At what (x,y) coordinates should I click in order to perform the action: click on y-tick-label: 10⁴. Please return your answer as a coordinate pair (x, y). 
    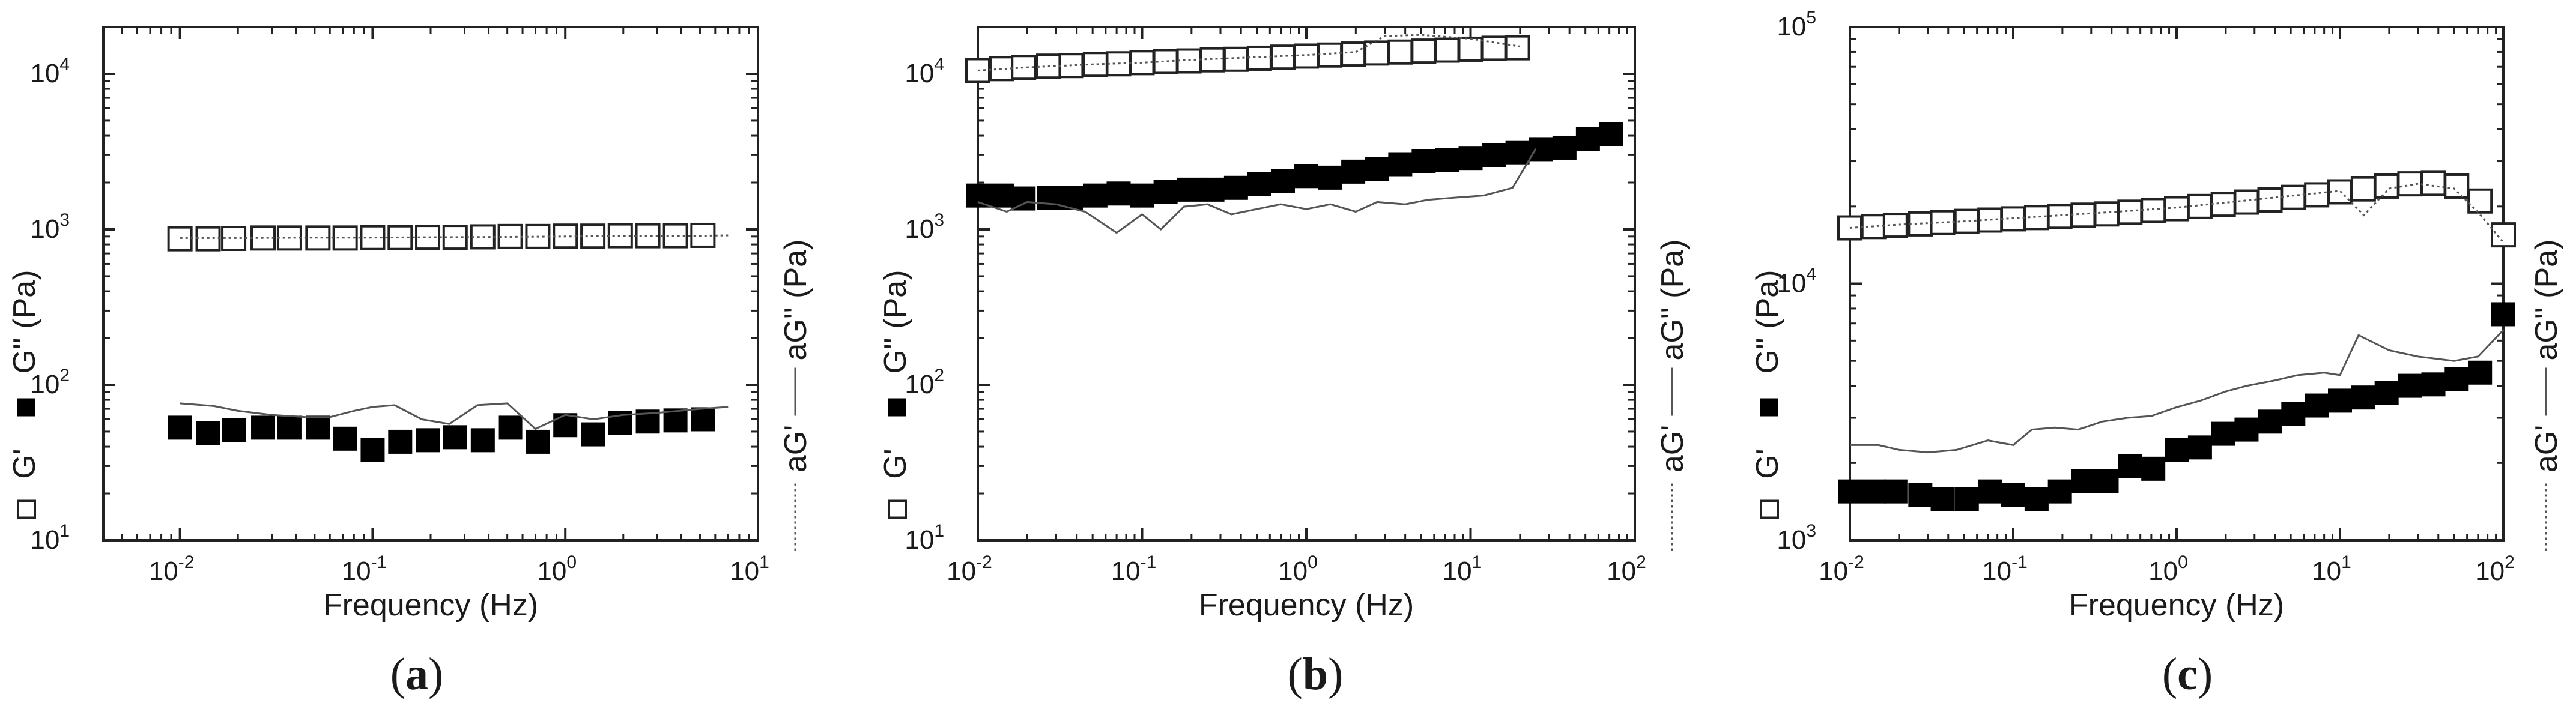
    Looking at the image, I should click on (1796, 281).